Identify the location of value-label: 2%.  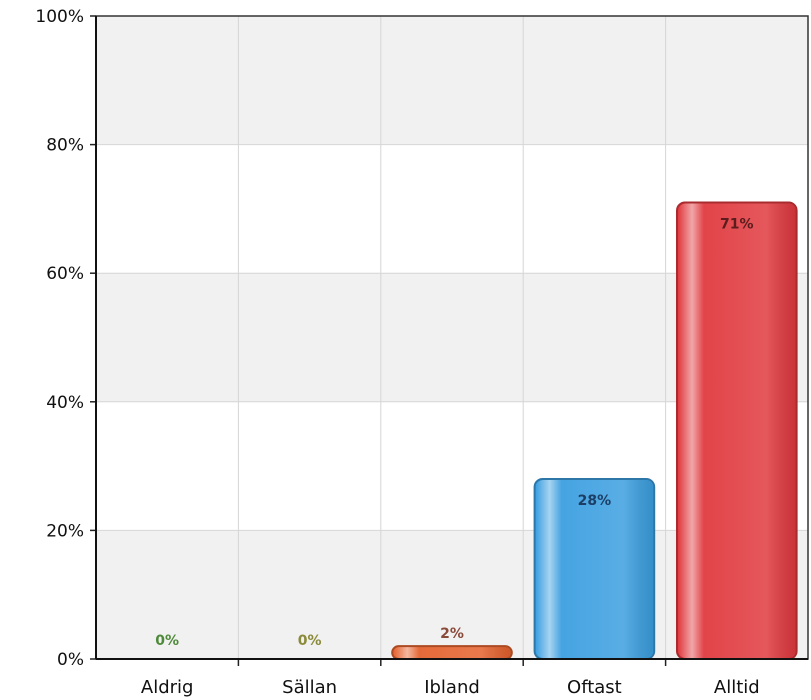
(452, 634).